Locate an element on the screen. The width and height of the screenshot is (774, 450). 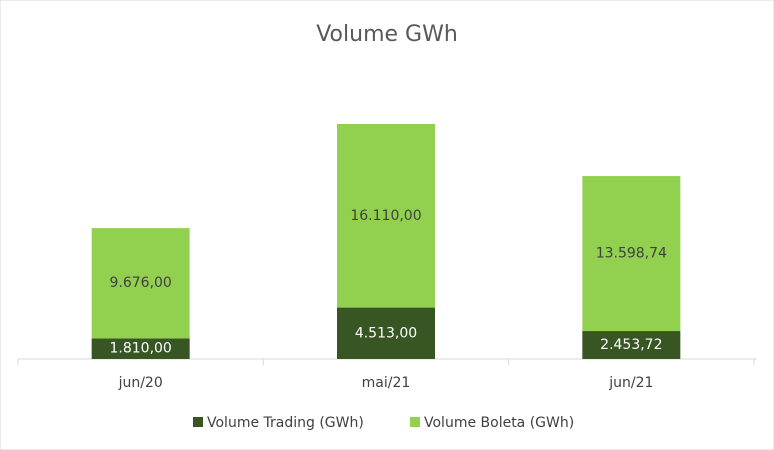
chart-title: Volume GWh is located at coordinates (387, 34).